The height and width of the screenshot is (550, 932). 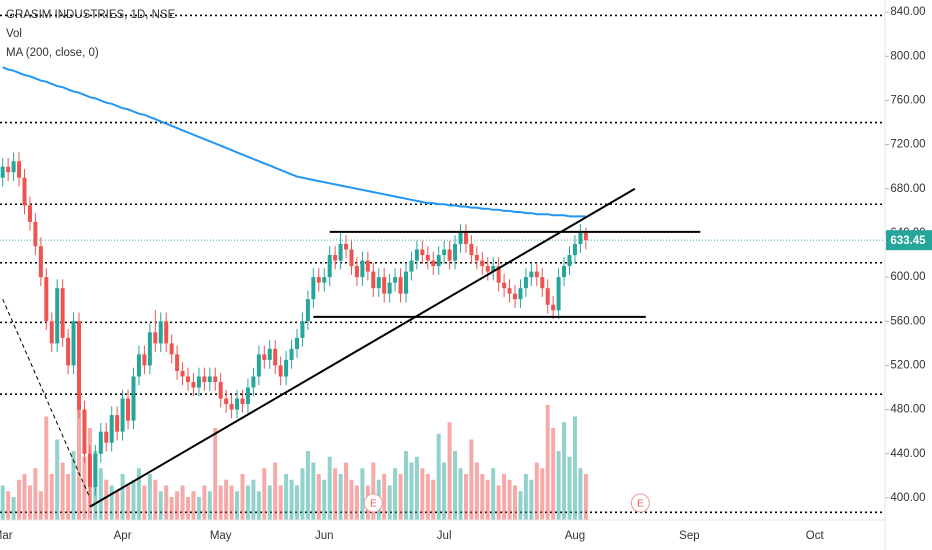 What do you see at coordinates (123, 536) in the screenshot?
I see `x-tick-label: Apr` at bounding box center [123, 536].